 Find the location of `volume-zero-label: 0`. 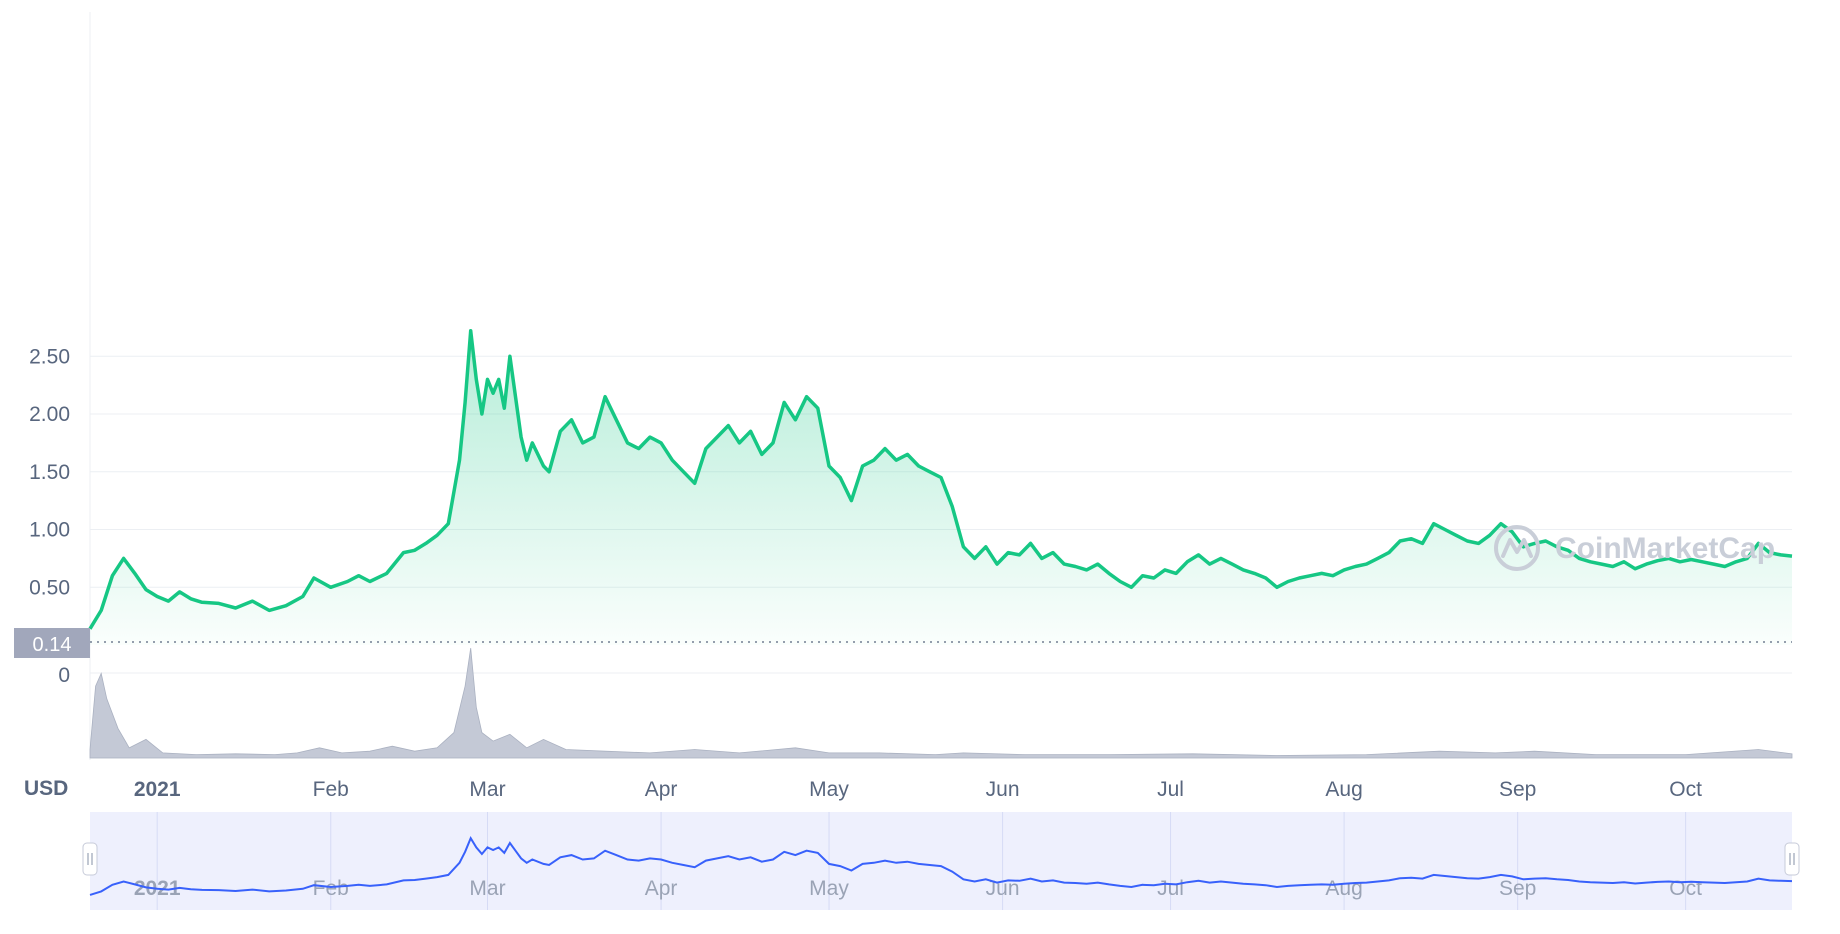

volume-zero-label: 0 is located at coordinates (64, 675).